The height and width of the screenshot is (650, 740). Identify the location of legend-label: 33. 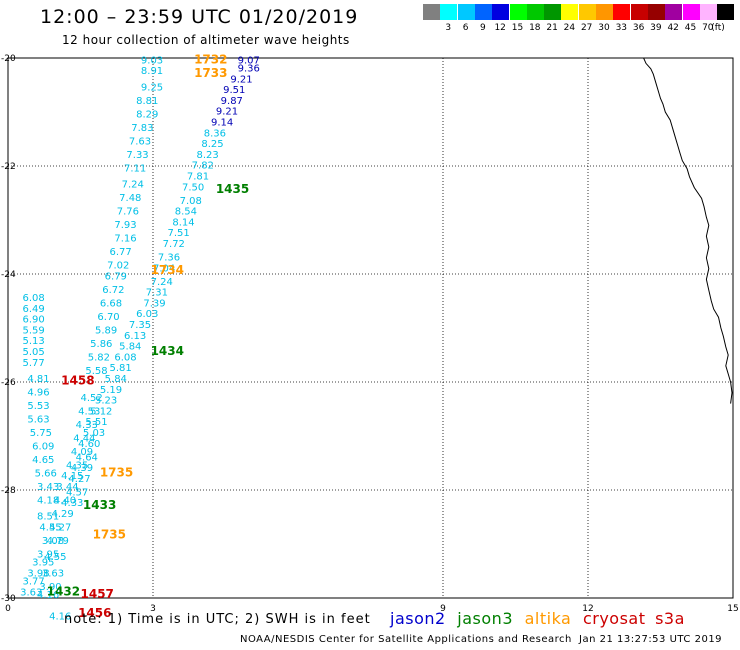
(621, 28).